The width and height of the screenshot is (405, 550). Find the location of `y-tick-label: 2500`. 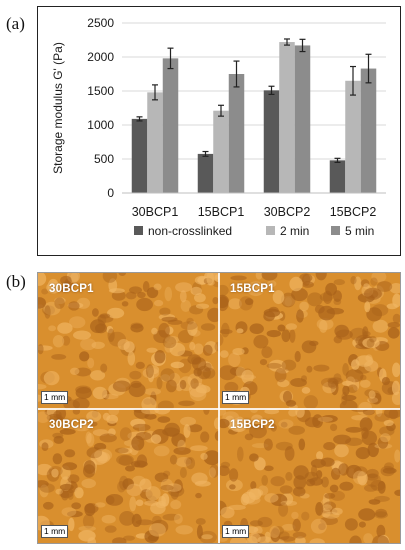

y-tick-label: 2500 is located at coordinates (100, 23).